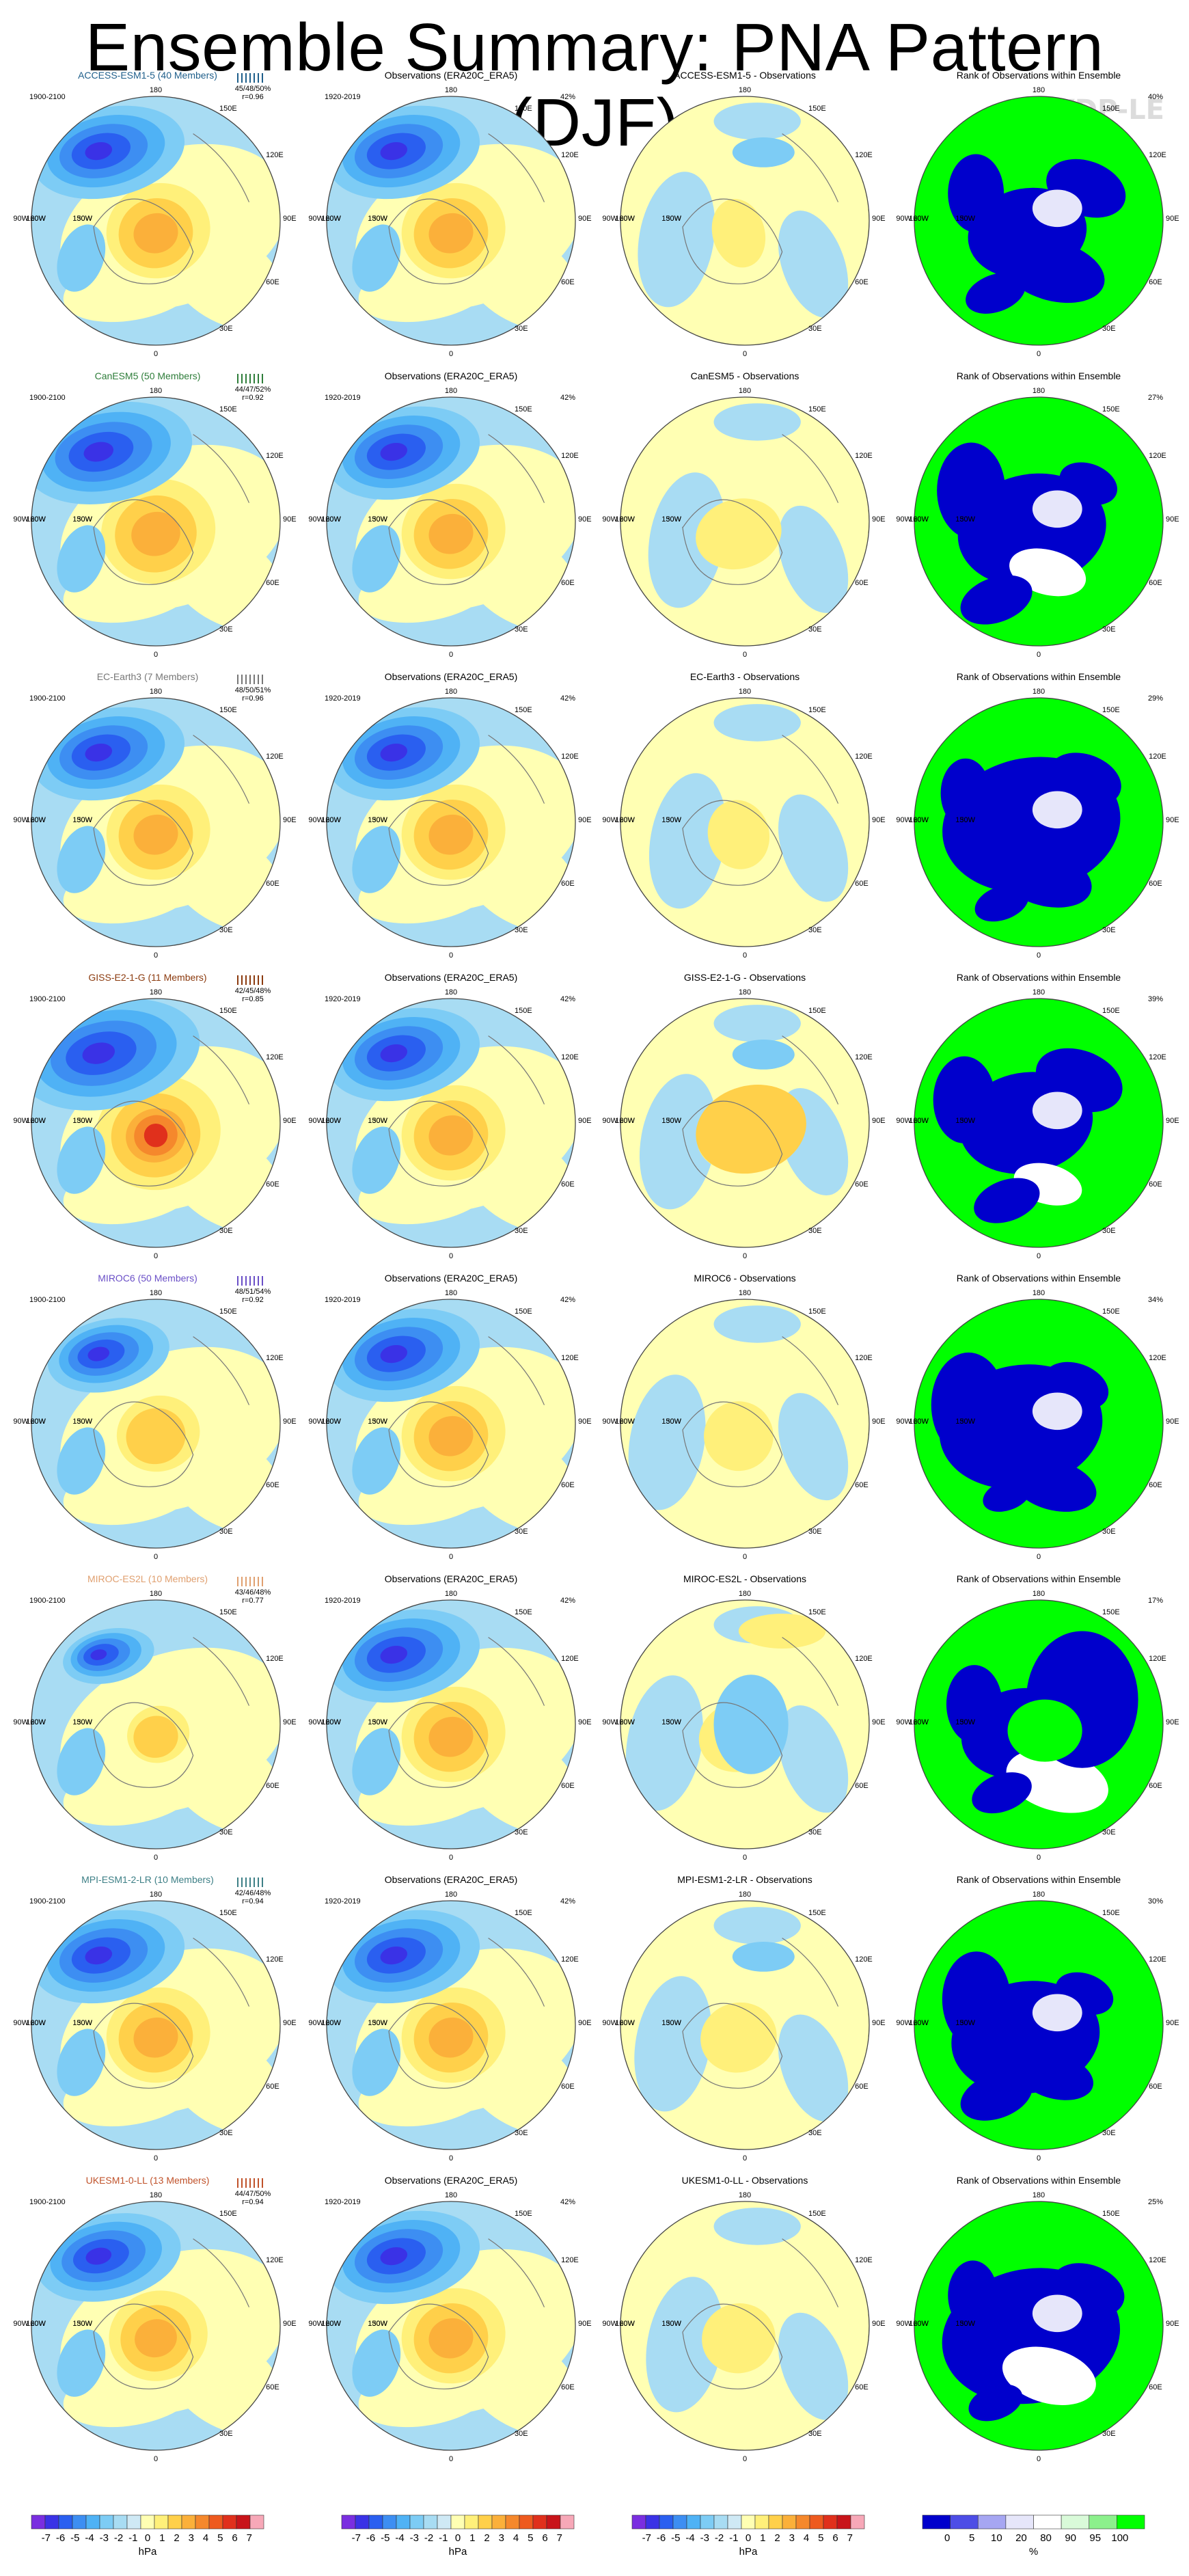 This screenshot has height=2576, width=1189. What do you see at coordinates (567, 699) in the screenshot?
I see `obs-pct: 42%` at bounding box center [567, 699].